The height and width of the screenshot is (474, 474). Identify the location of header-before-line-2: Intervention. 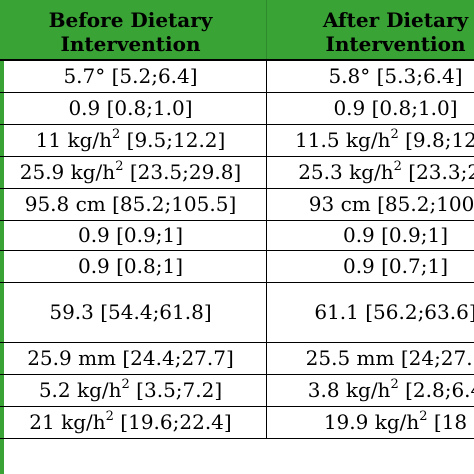
(130, 44).